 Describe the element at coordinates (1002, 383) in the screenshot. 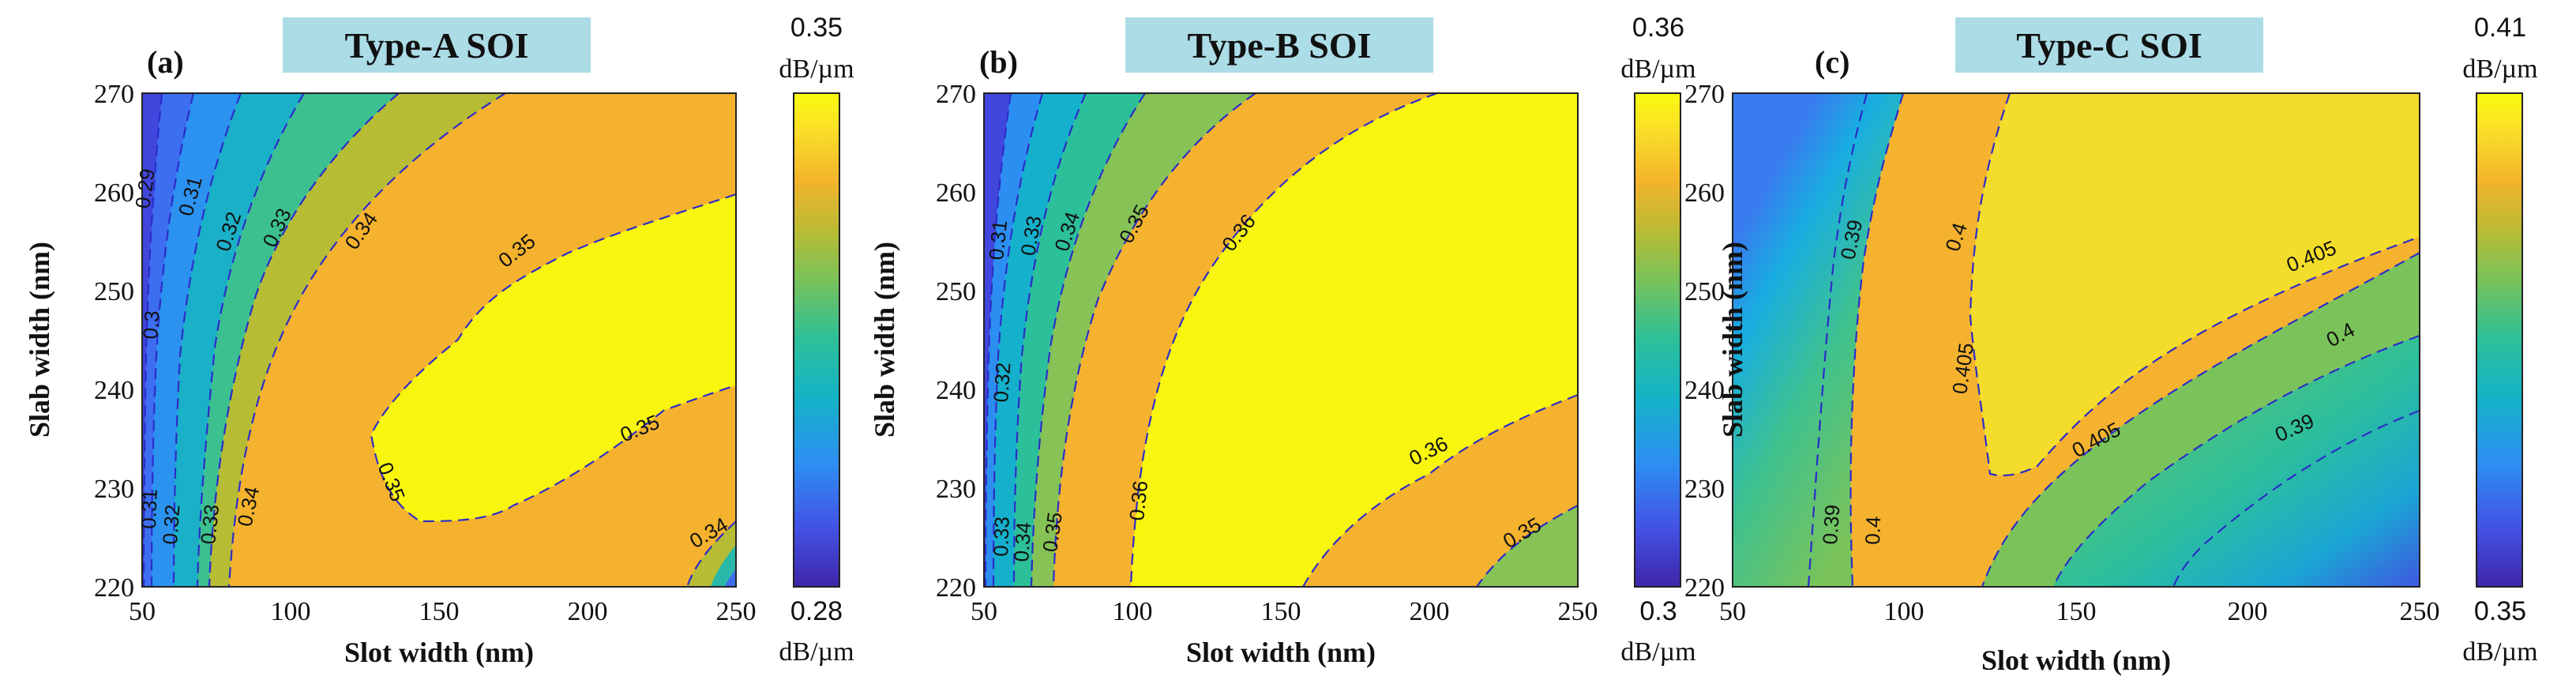

I see `panel-b-clabel: 0.32` at that location.